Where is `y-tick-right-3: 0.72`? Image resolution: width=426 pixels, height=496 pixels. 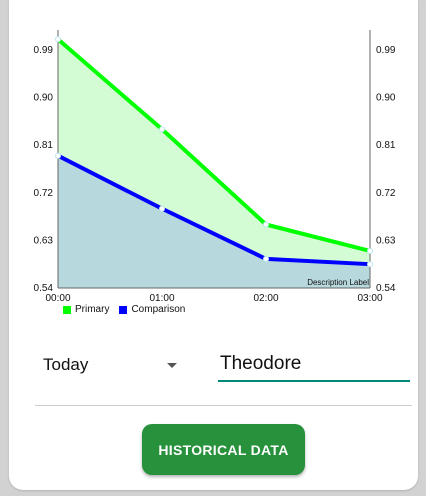
y-tick-right-3: 0.72 is located at coordinates (386, 193).